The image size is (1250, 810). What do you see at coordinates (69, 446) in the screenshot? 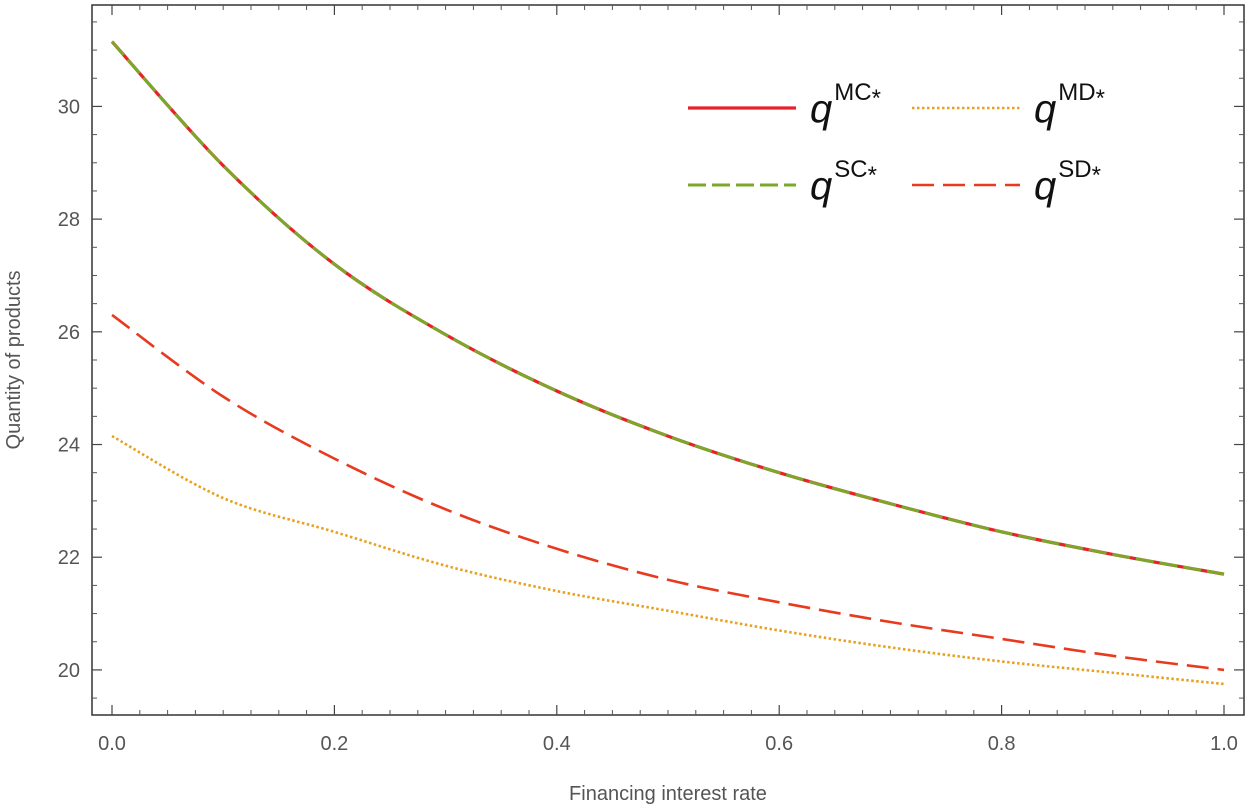
I see `y-tick-label: 24` at bounding box center [69, 446].